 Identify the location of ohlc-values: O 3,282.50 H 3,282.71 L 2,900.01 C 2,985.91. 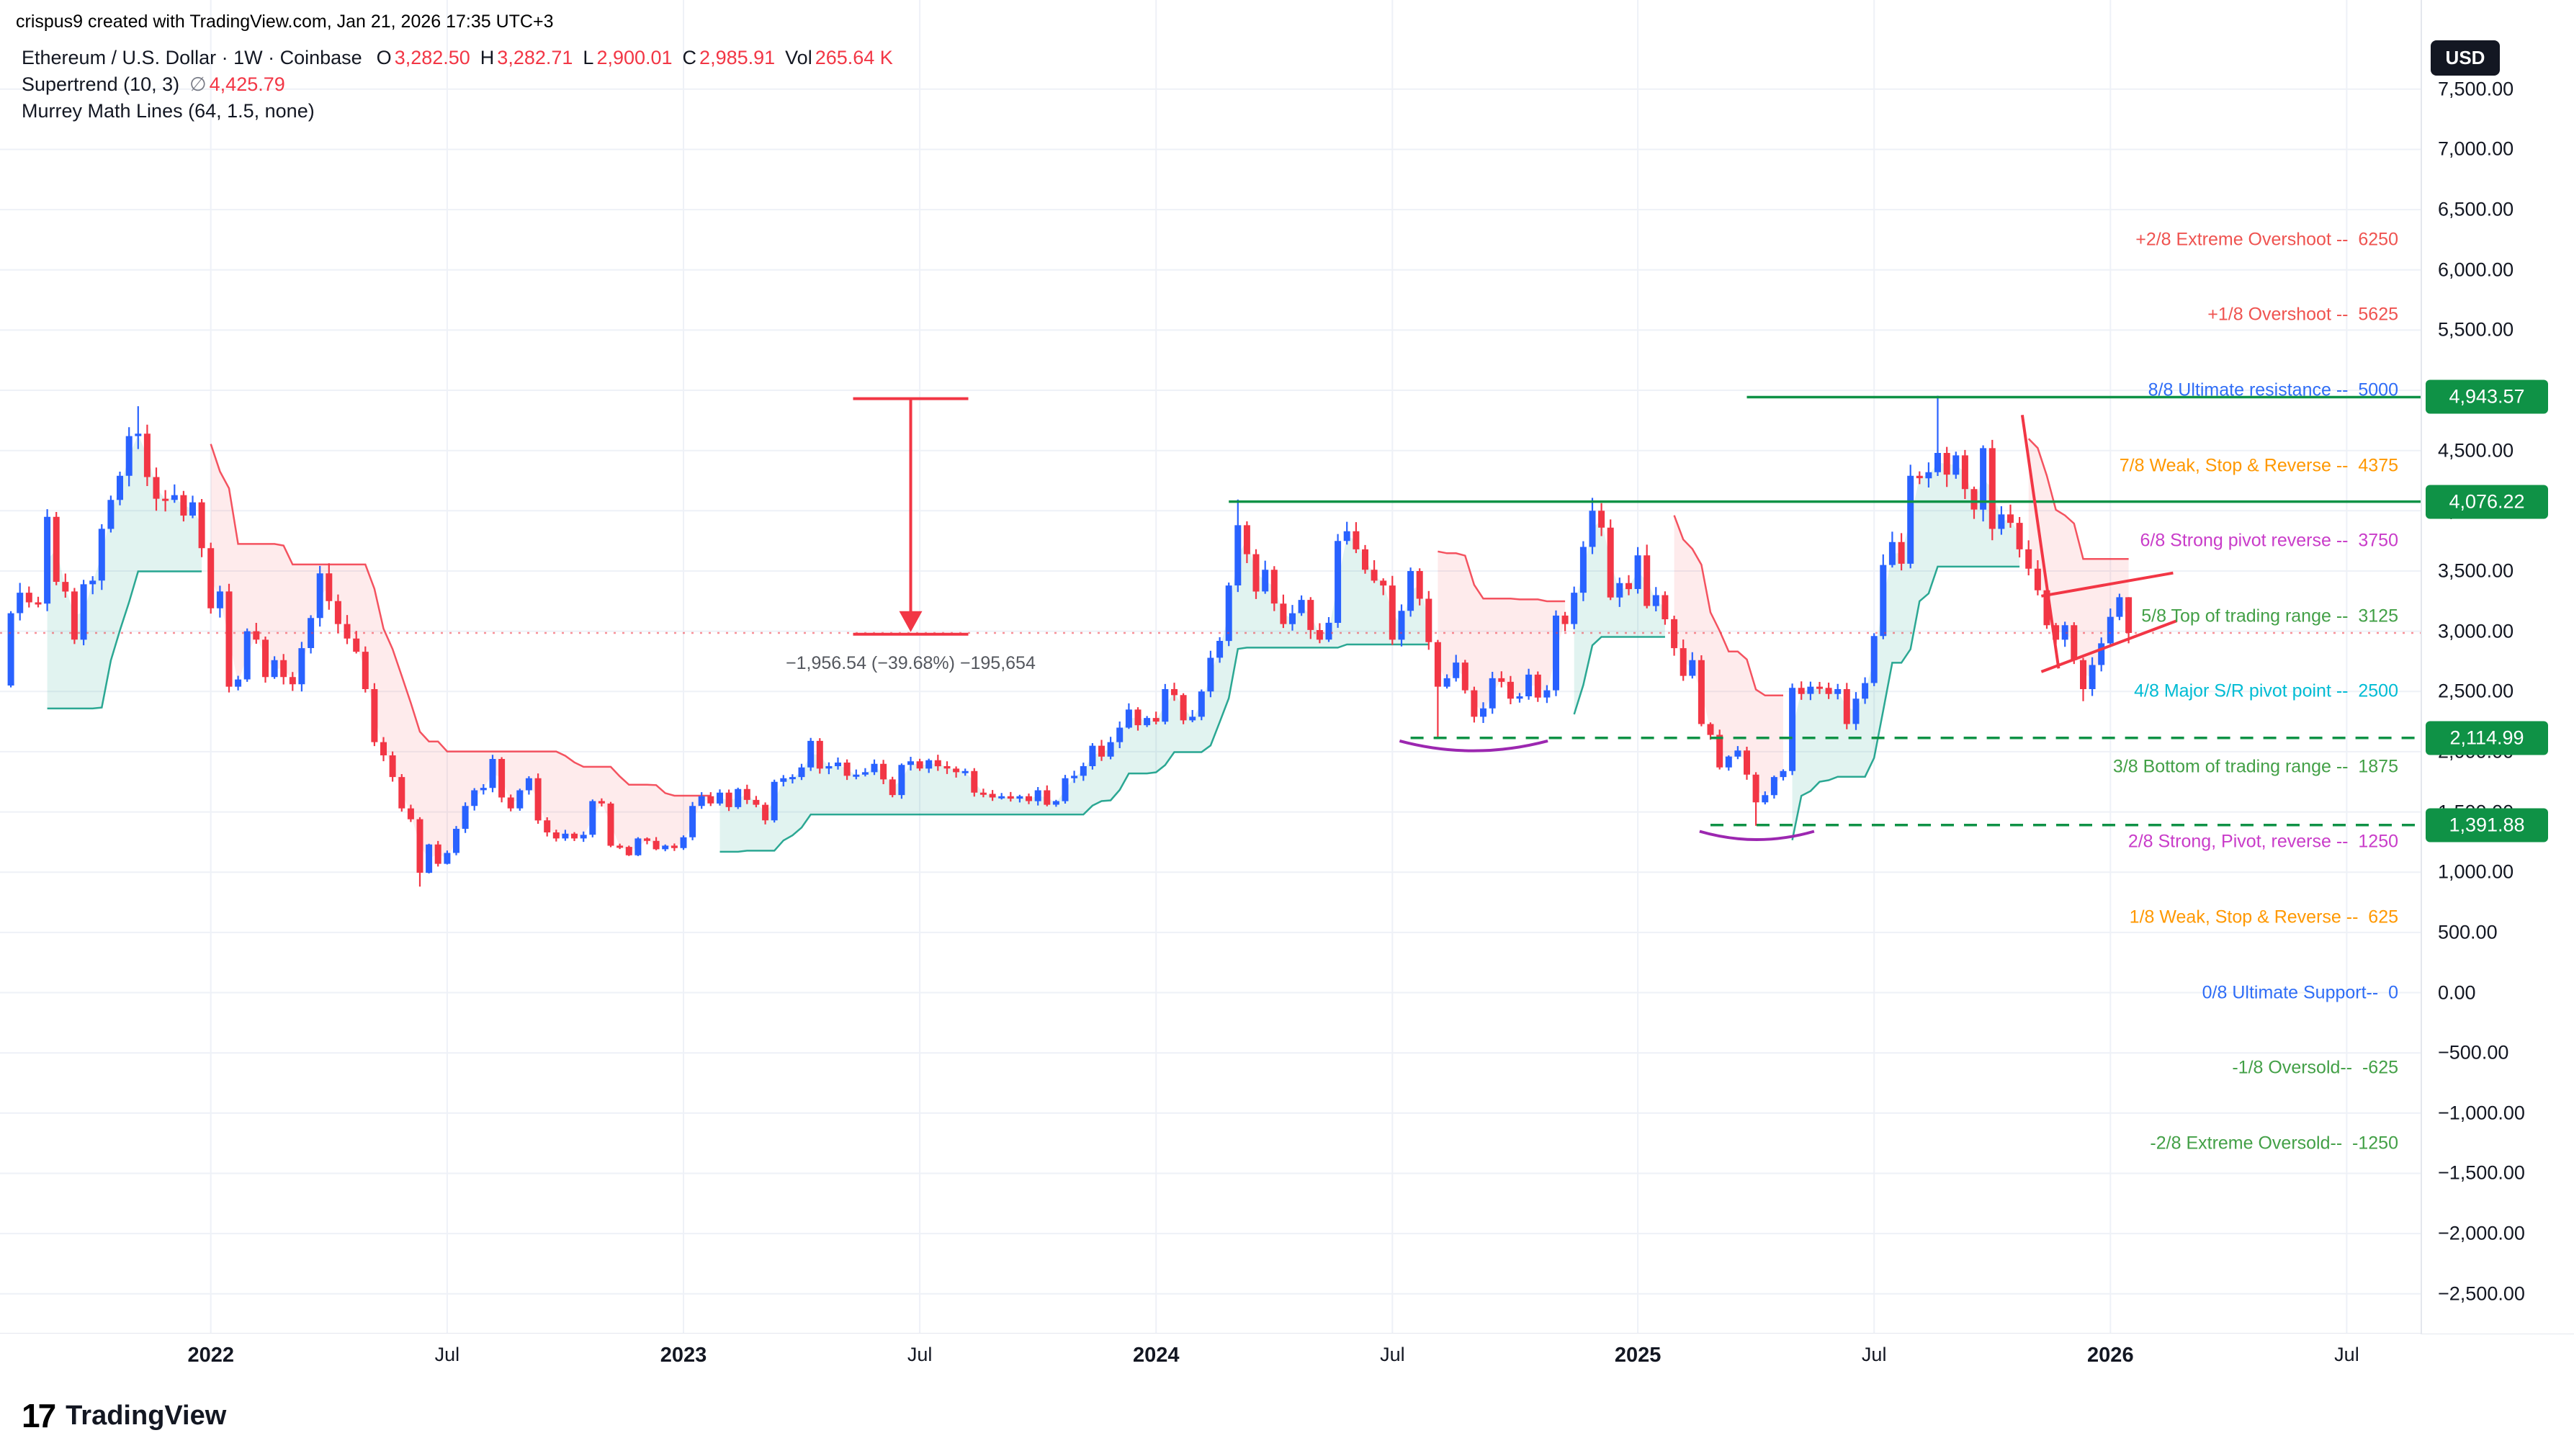
(571, 58).